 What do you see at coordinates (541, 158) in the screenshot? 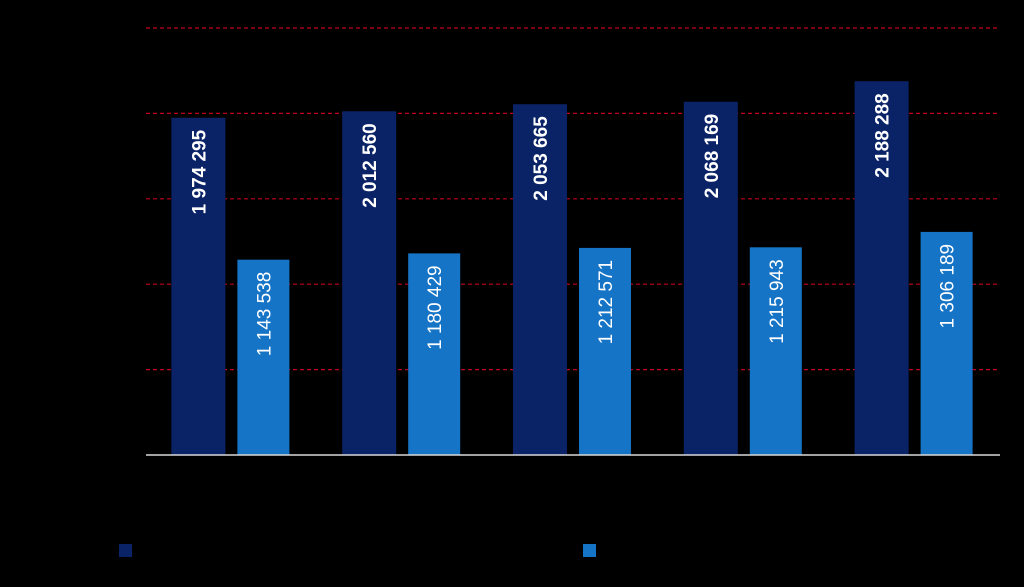
I see `data-label-series-1: 2 053 665` at bounding box center [541, 158].